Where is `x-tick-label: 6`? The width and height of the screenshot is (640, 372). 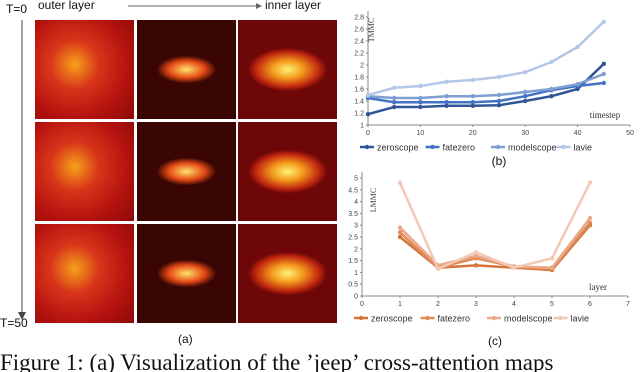 x-tick-label: 6 is located at coordinates (590, 304).